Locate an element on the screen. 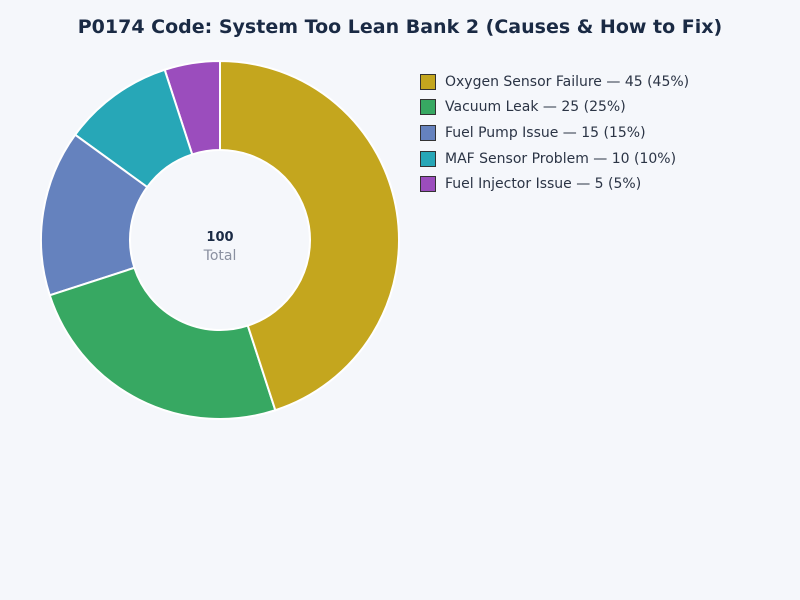 The height and width of the screenshot is (600, 800). legend-label: MAF Sensor Problem — 10 (10%) is located at coordinates (561, 158).